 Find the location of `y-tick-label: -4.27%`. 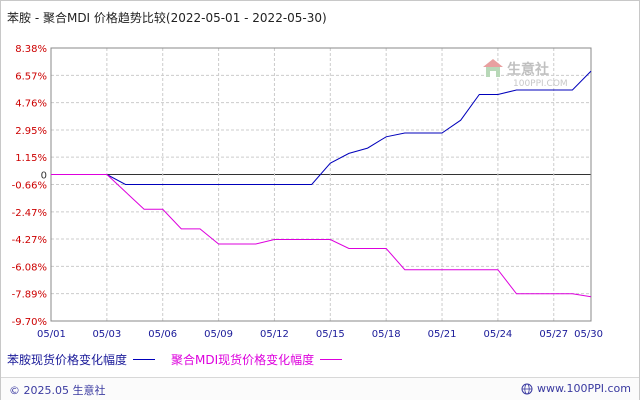

y-tick-label: -4.27% is located at coordinates (29, 240).